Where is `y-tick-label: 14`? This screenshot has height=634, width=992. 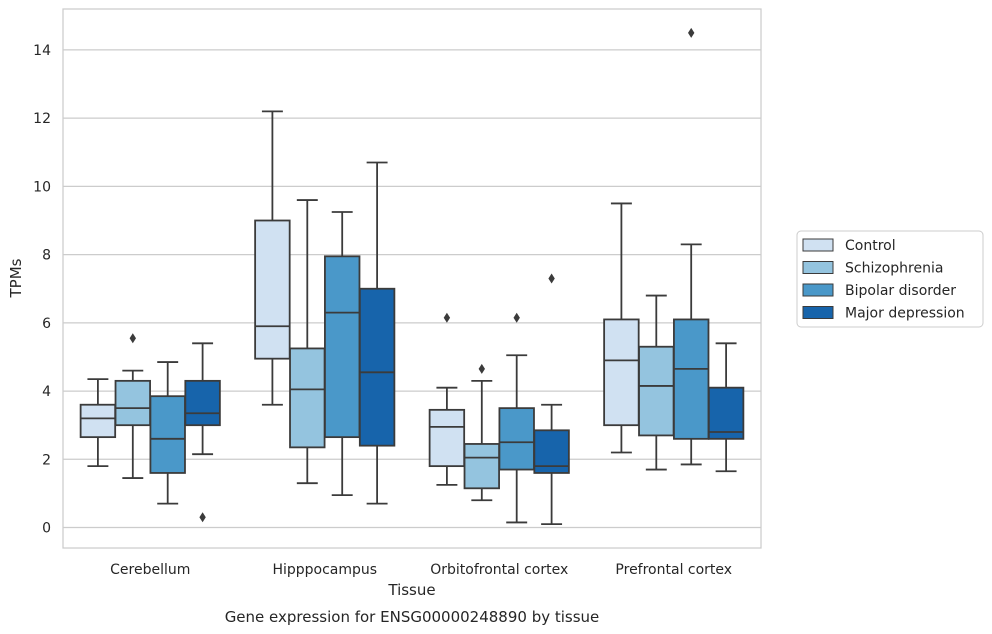
y-tick-label: 14 is located at coordinates (42, 51).